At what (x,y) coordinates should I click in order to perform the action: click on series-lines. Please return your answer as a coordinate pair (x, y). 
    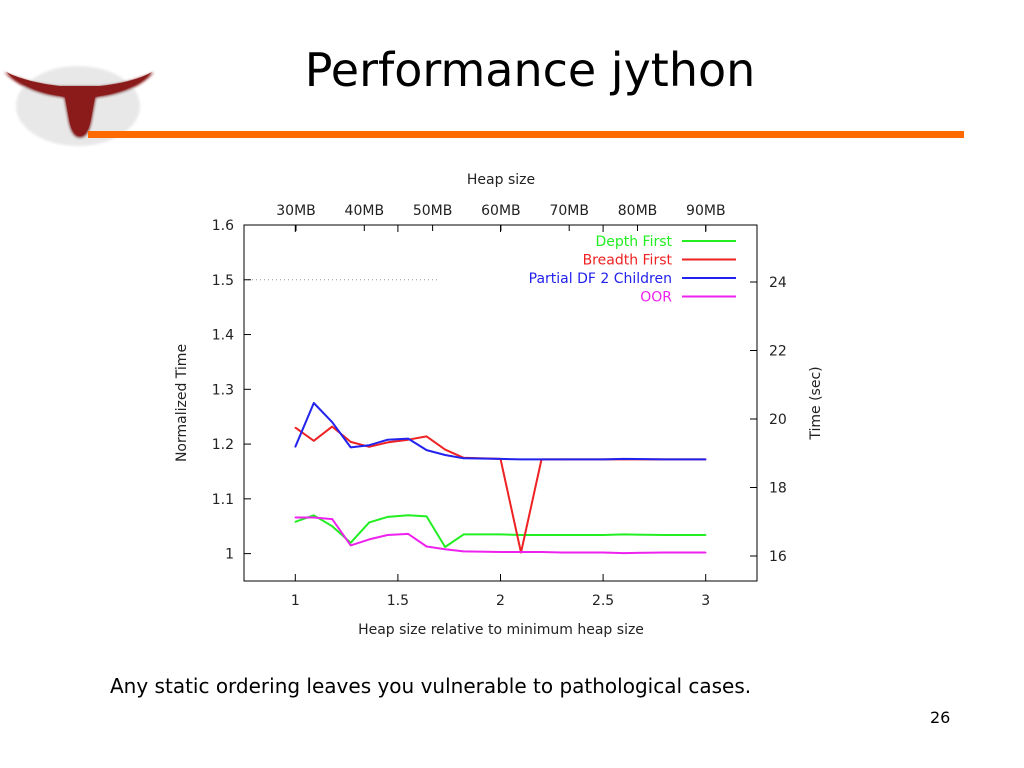
    Looking at the image, I should click on (500, 478).